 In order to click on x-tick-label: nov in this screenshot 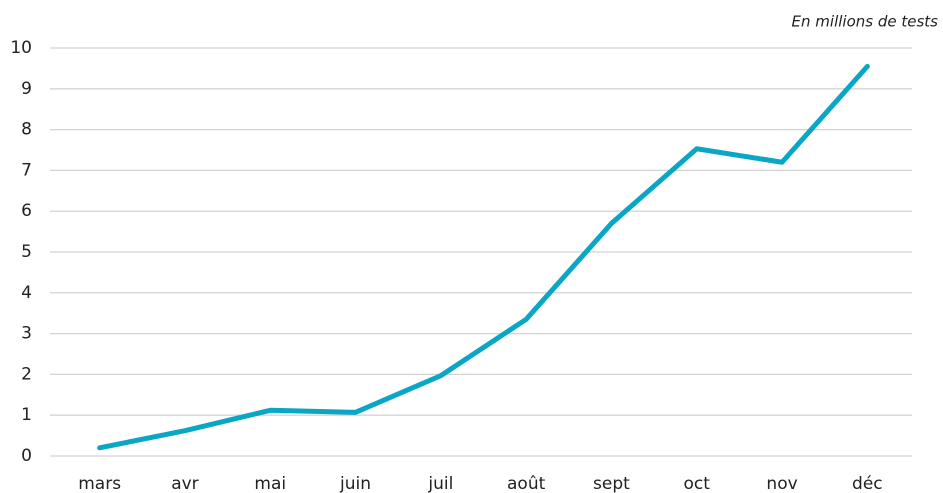, I will do `click(781, 483)`.